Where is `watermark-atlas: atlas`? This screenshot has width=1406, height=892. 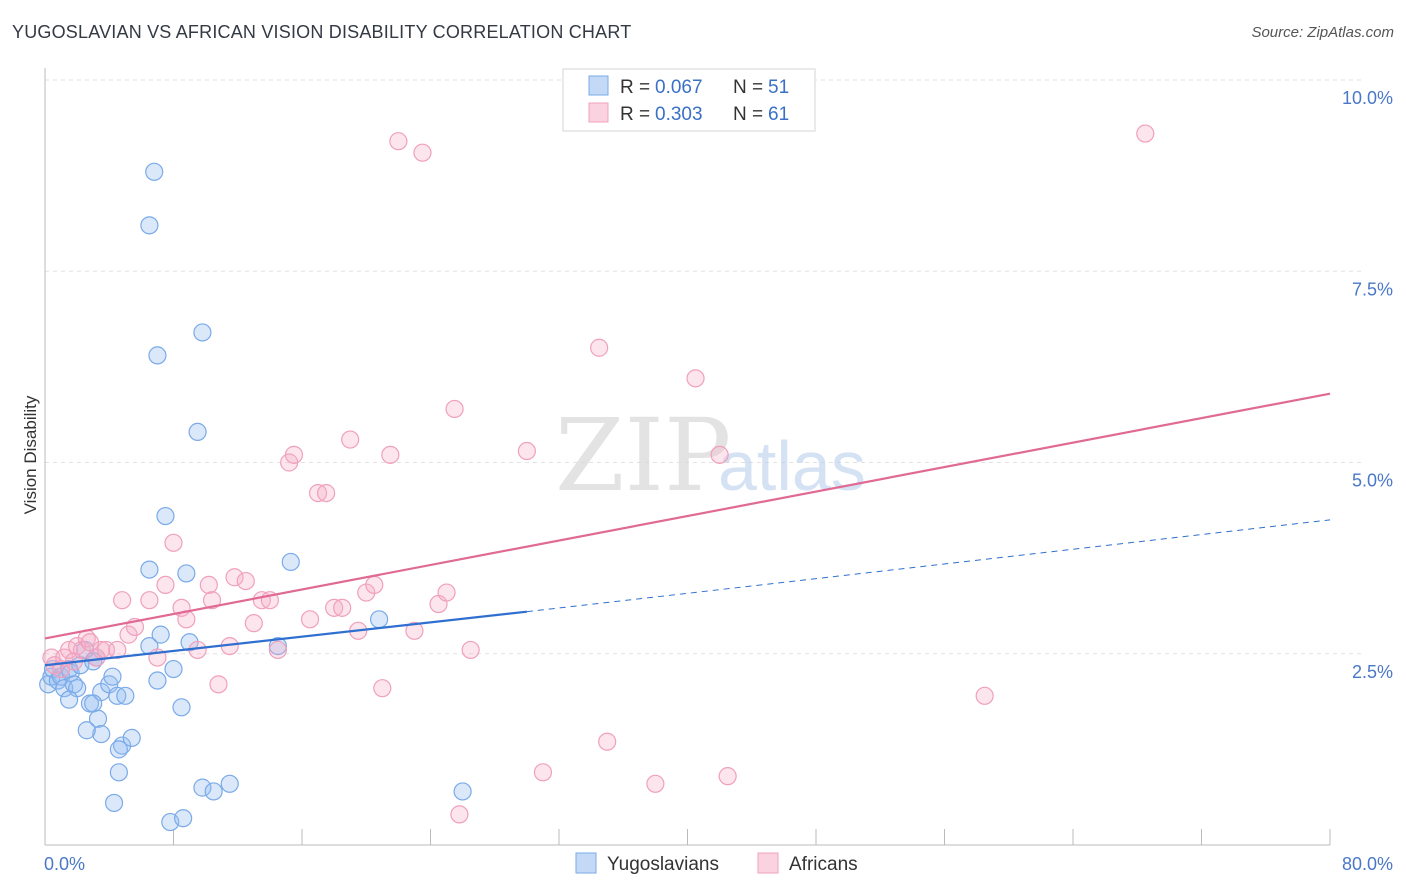 watermark-atlas: atlas is located at coordinates (792, 466).